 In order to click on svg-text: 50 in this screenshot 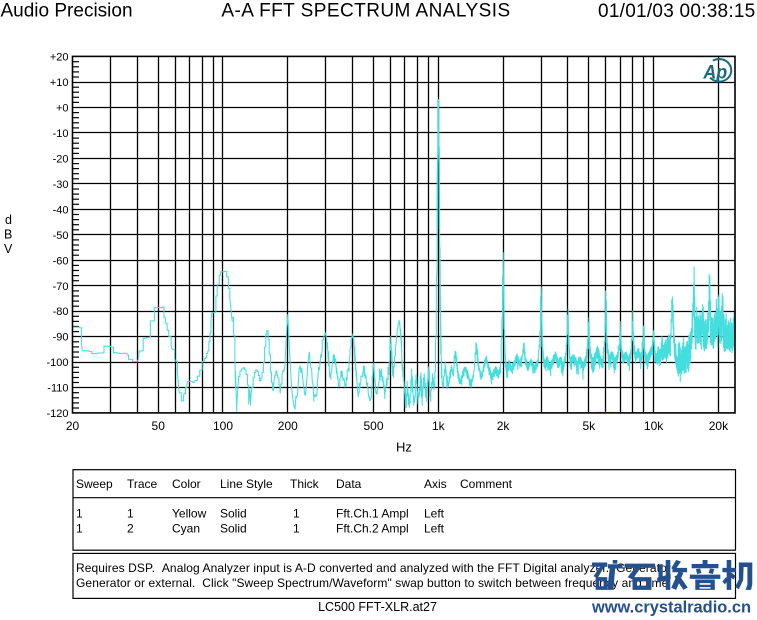, I will do `click(159, 426)`.